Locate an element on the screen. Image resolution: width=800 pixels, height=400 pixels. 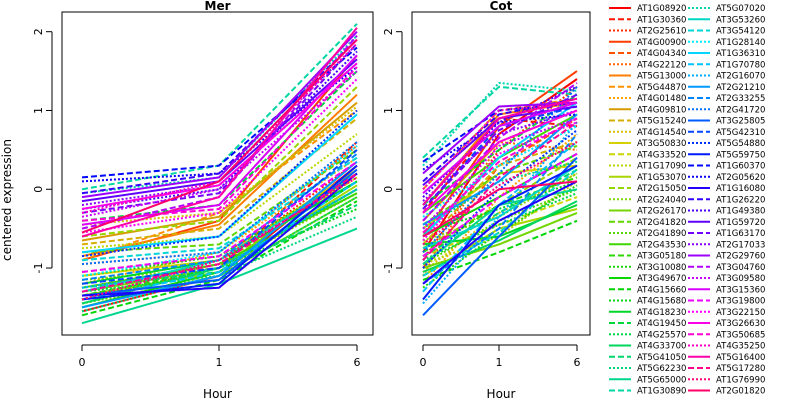
legend-item: AT3G15360 is located at coordinates (726, 290).